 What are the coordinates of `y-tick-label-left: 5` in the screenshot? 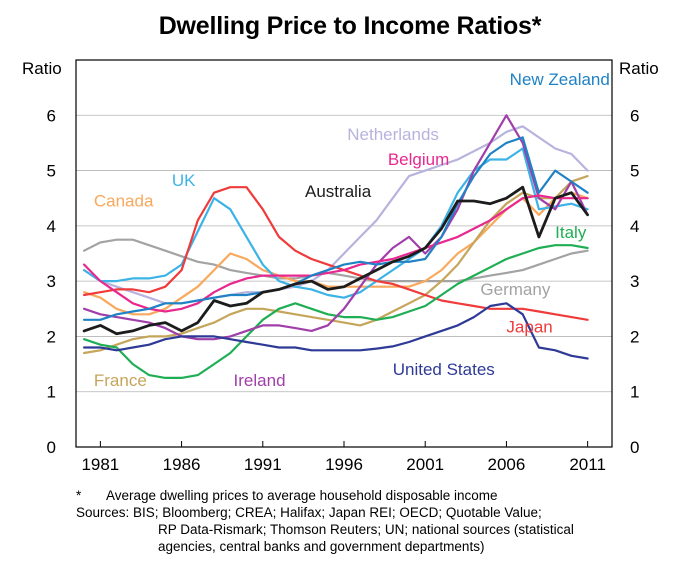 It's located at (51, 171).